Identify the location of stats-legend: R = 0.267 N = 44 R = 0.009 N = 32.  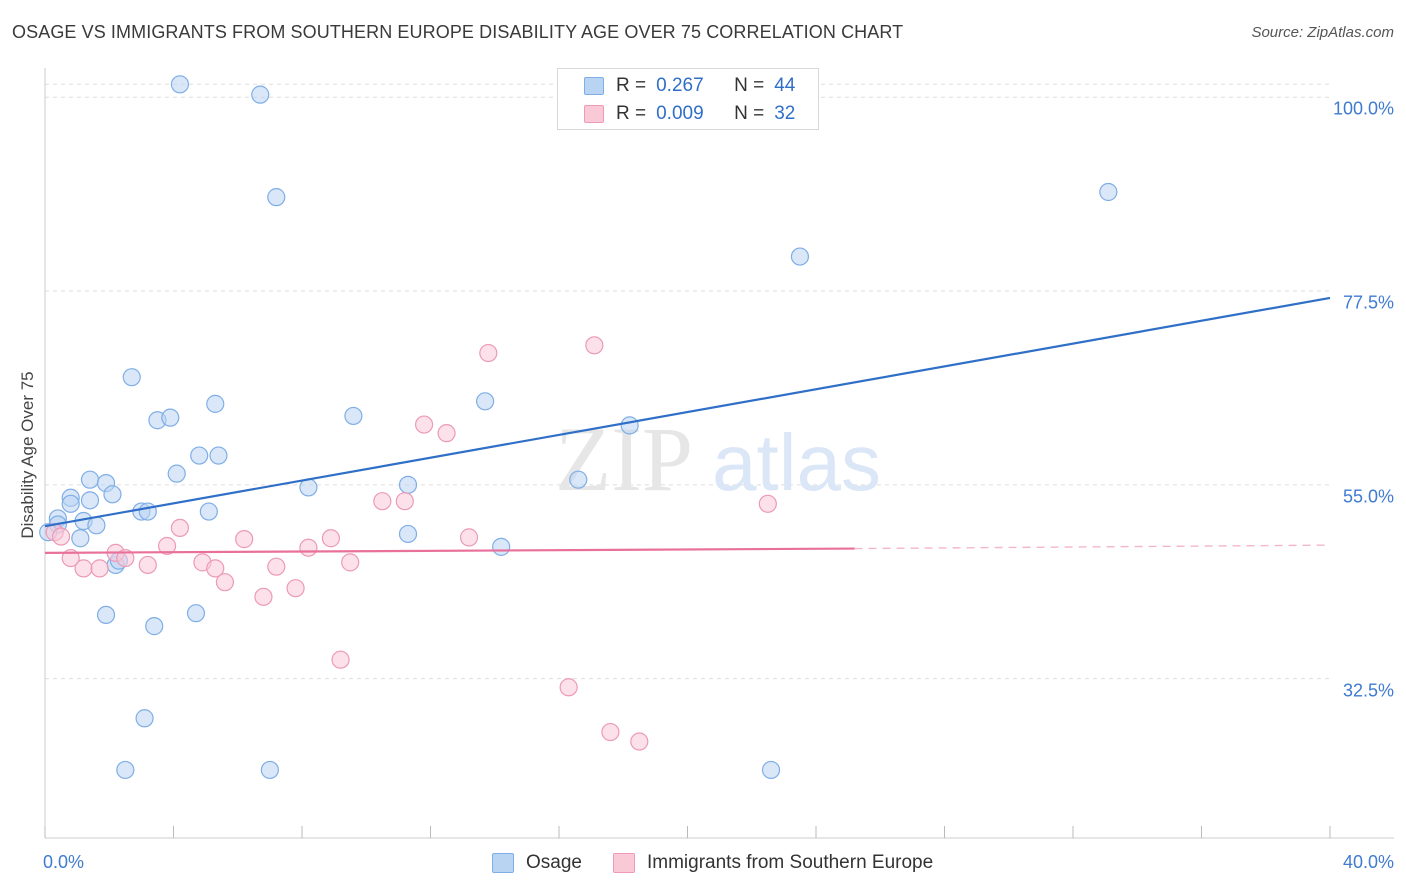
(688, 99).